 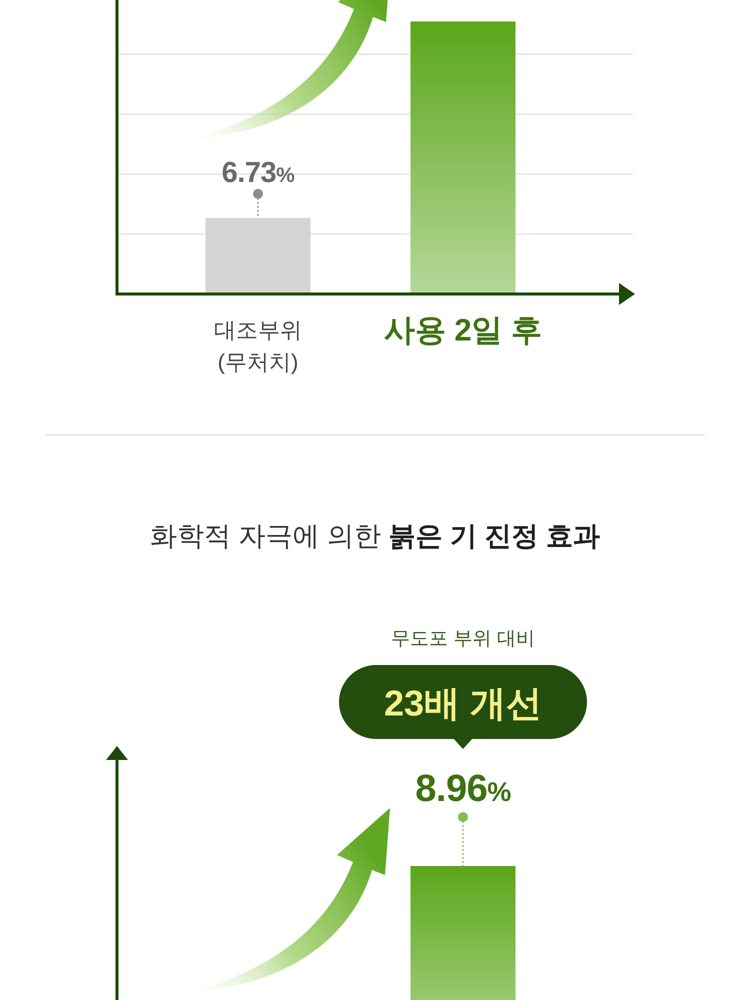 I want to click on annotation: 23배 개선, so click(x=463, y=703).